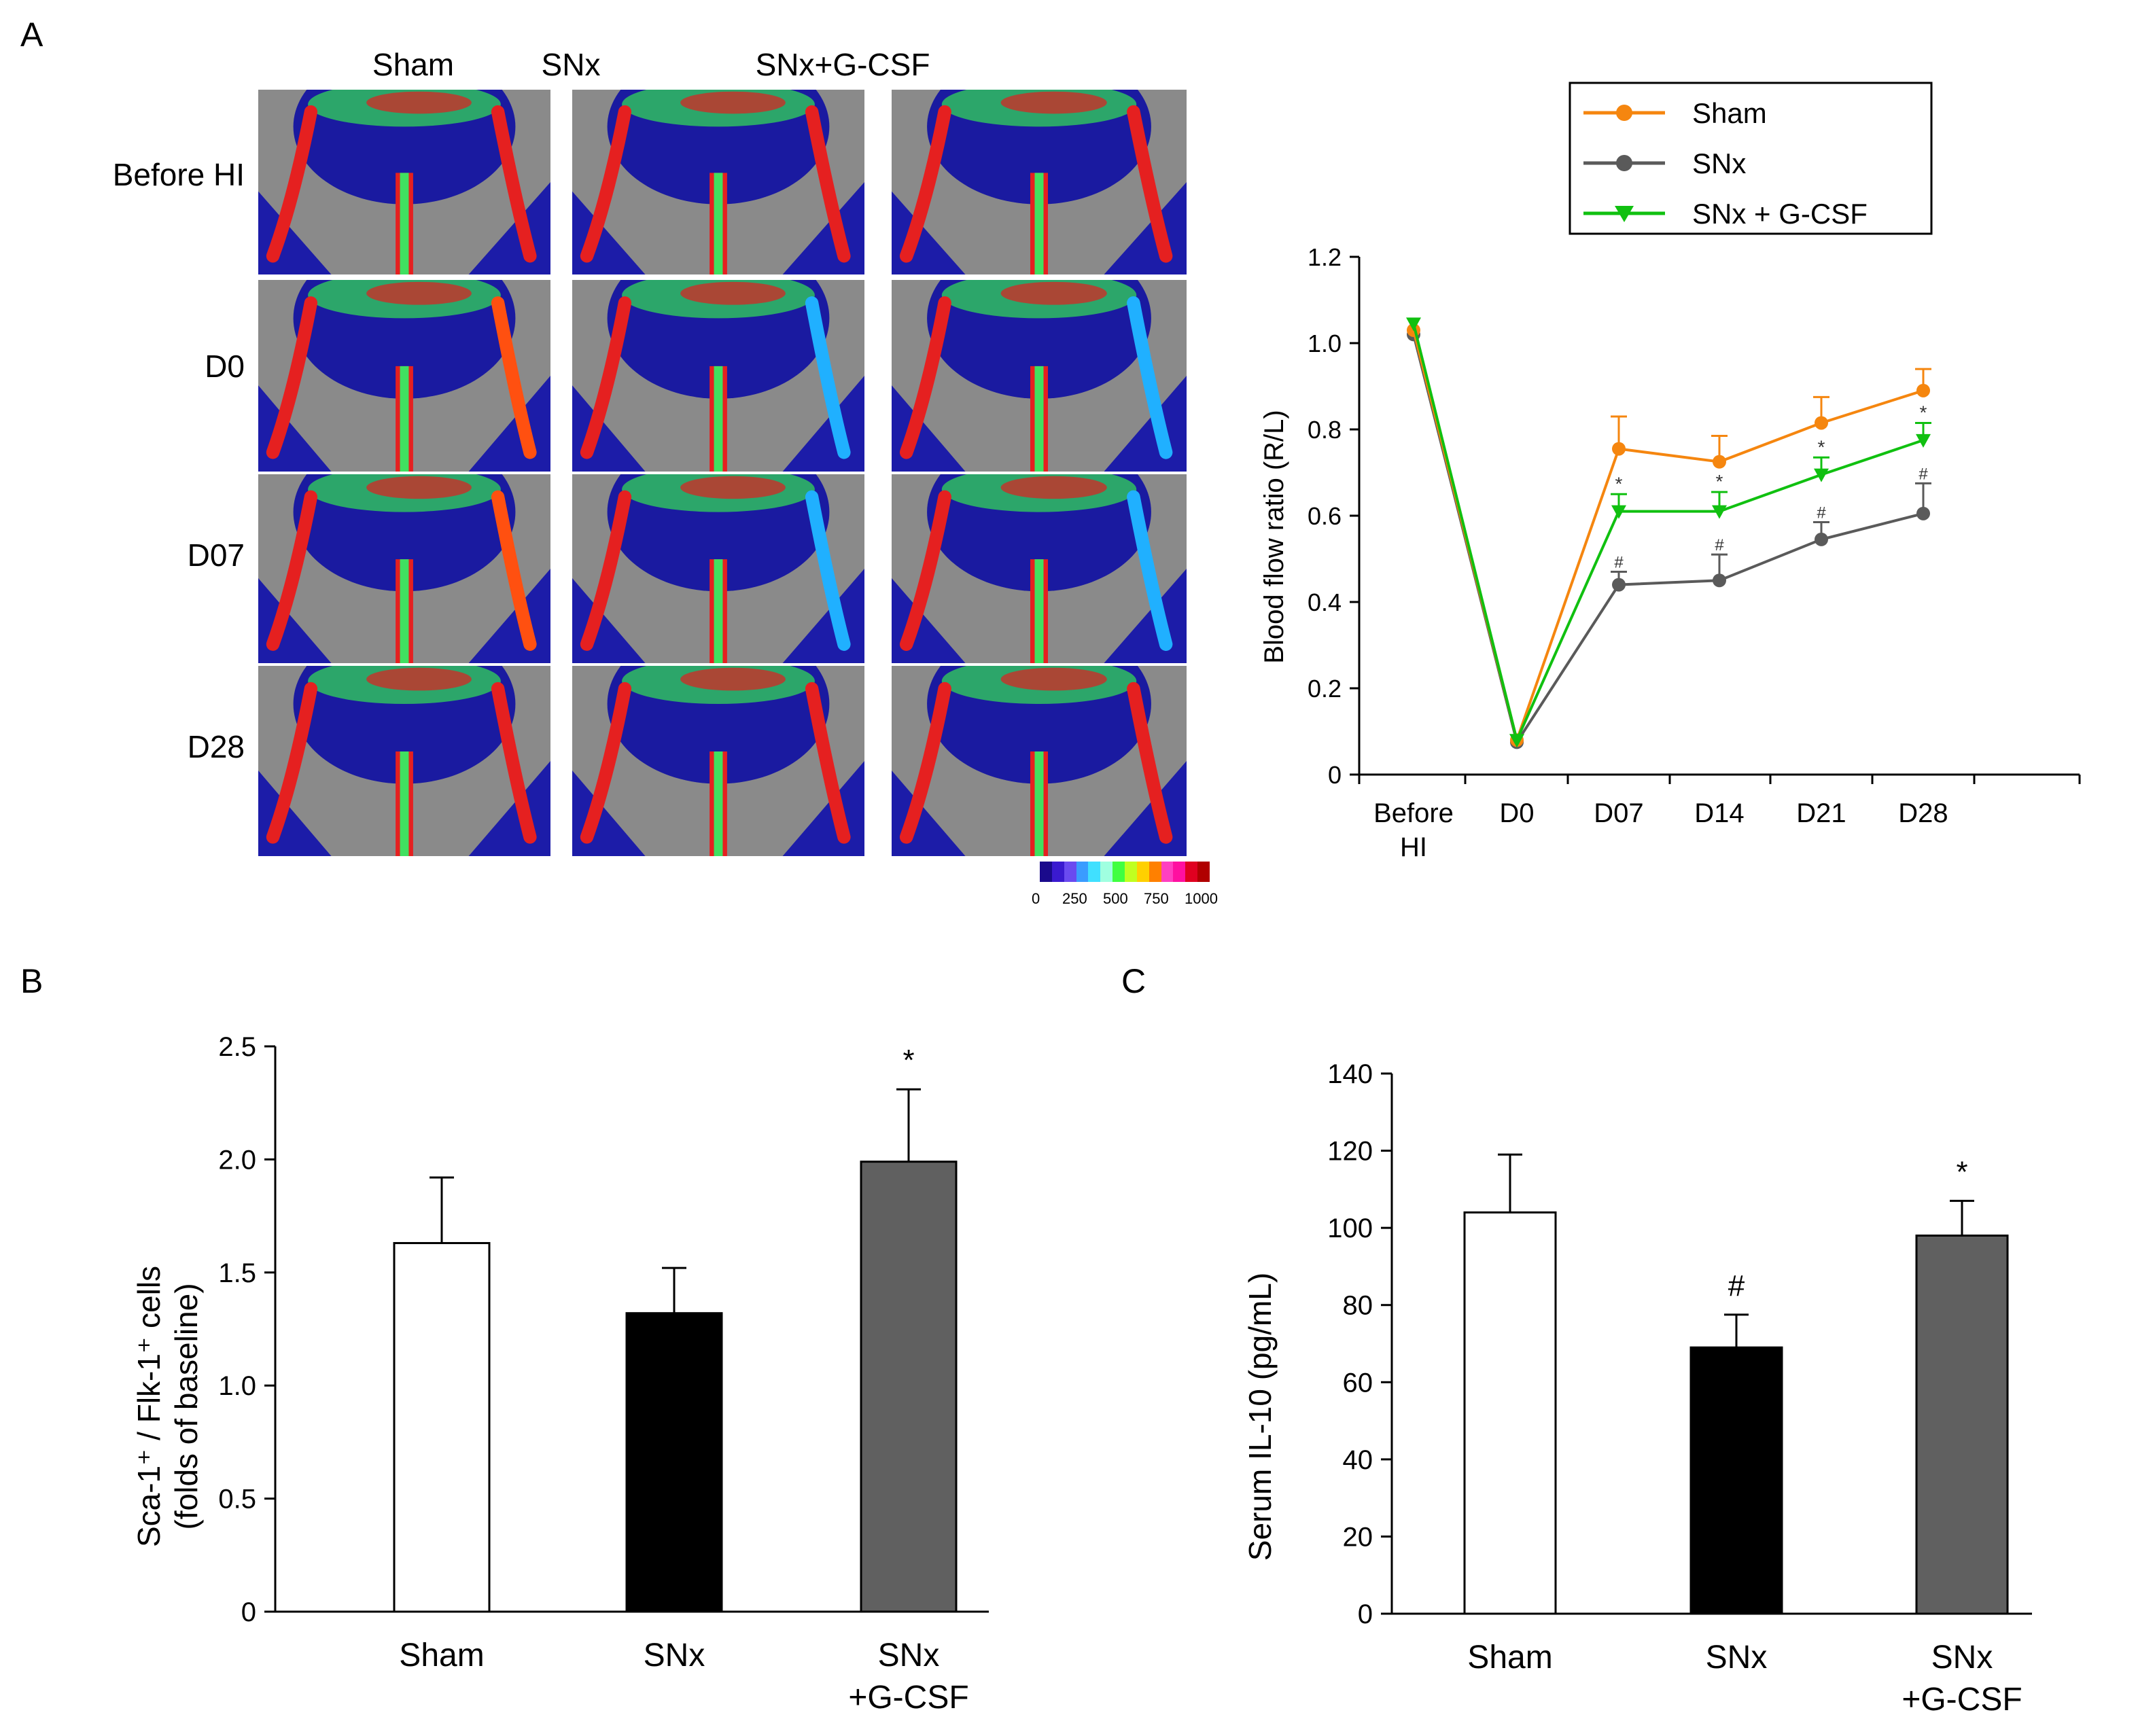  What do you see at coordinates (1325, 257) in the screenshot?
I see `y-tick-label: 1.2` at bounding box center [1325, 257].